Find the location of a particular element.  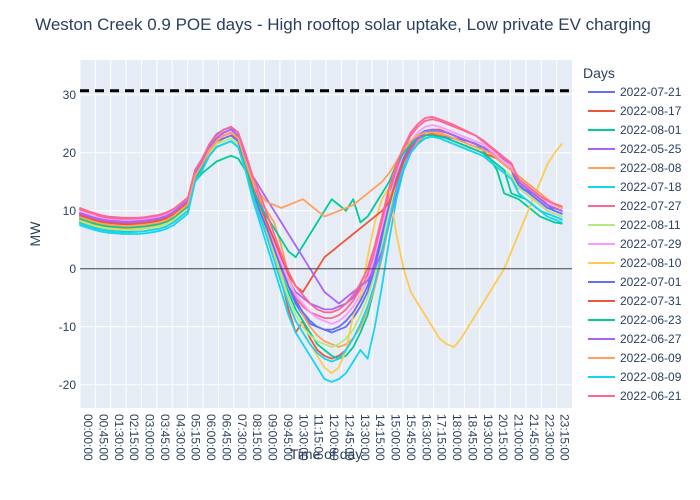

legend-label: 2022-08-11 is located at coordinates (650, 225).